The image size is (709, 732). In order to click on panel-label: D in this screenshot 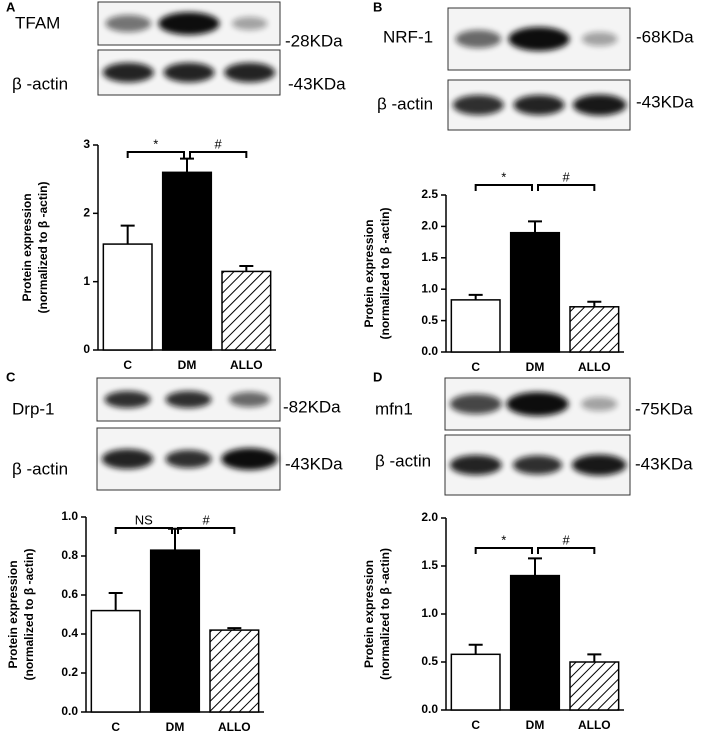, I will do `click(377, 376)`.